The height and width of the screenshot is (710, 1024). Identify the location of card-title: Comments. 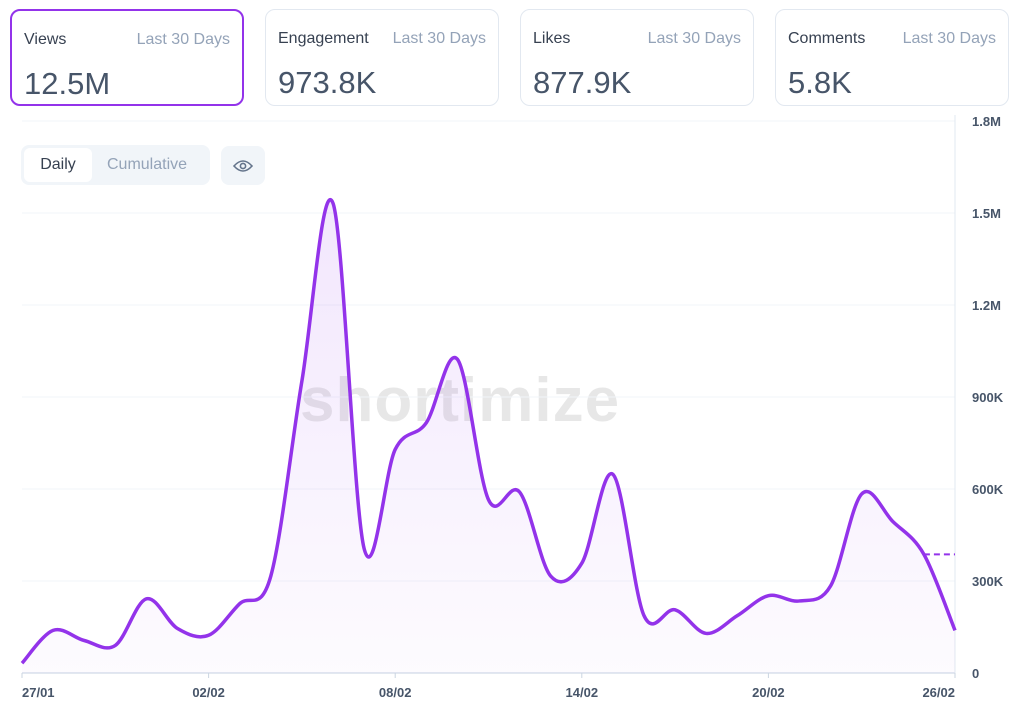
(827, 38).